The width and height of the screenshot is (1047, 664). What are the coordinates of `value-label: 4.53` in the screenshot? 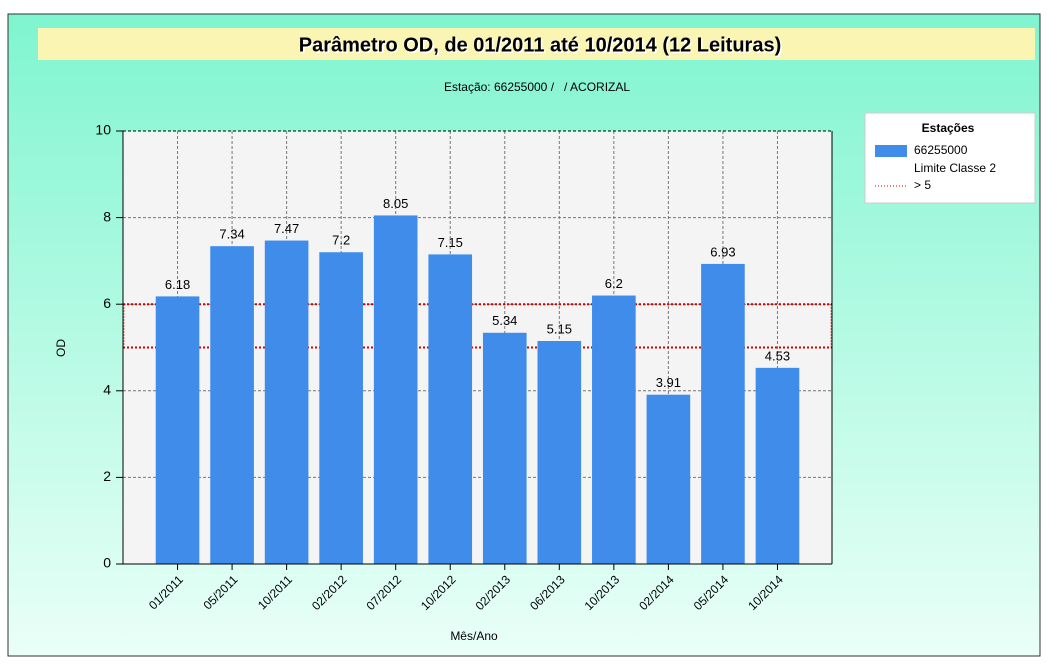 It's located at (777, 355).